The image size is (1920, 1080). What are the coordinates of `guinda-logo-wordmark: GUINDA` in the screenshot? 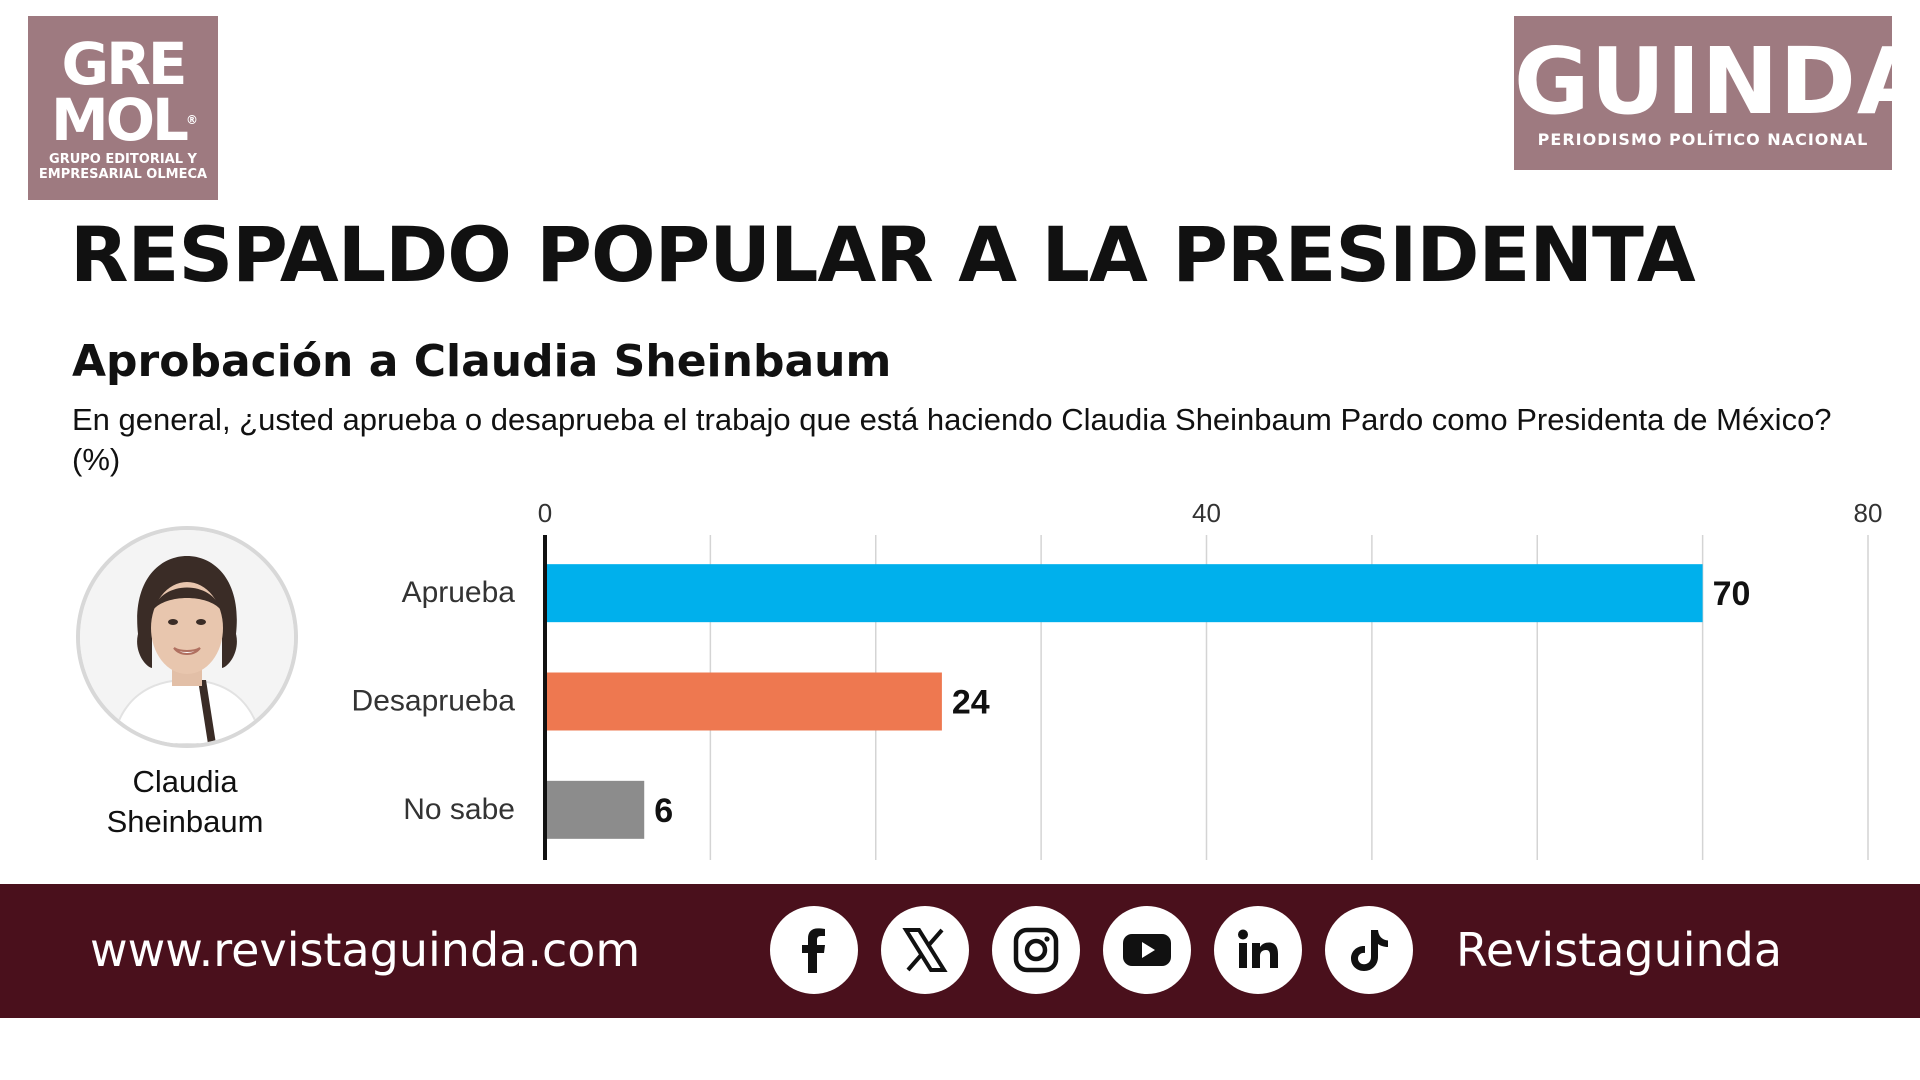 It's located at (1717, 81).